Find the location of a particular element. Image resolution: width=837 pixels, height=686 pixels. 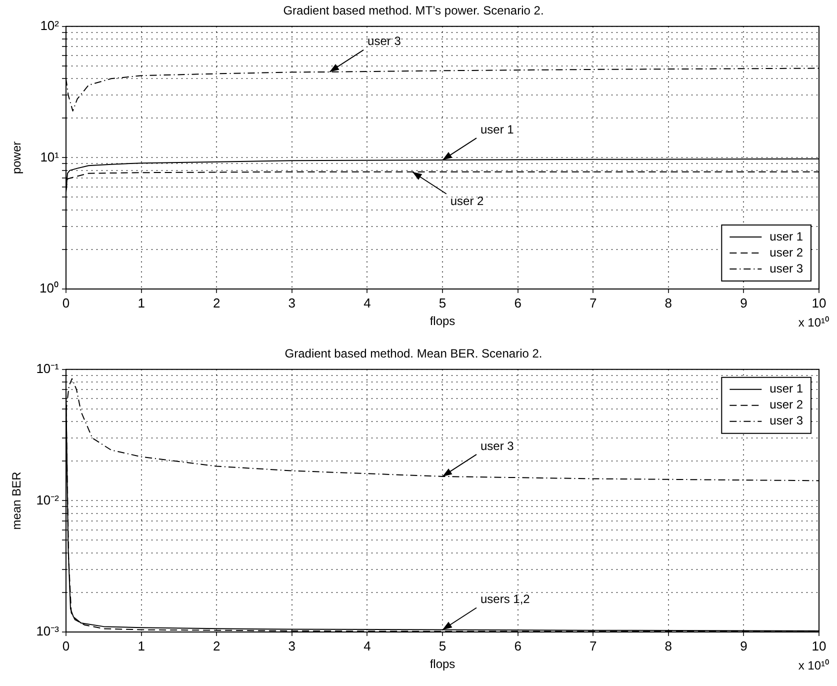

y-tick-label: 10⁻¹ is located at coordinates (48, 368).